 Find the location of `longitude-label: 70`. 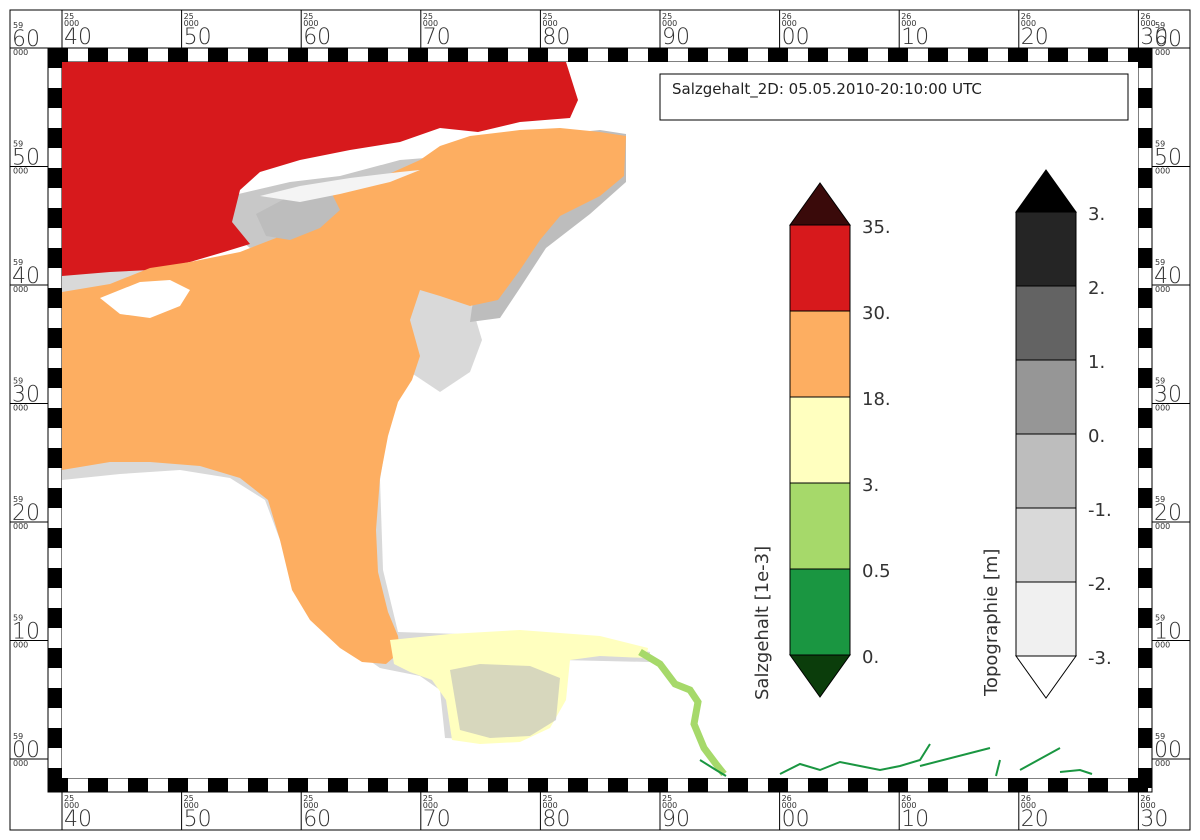

longitude-label: 70 is located at coordinates (437, 37).